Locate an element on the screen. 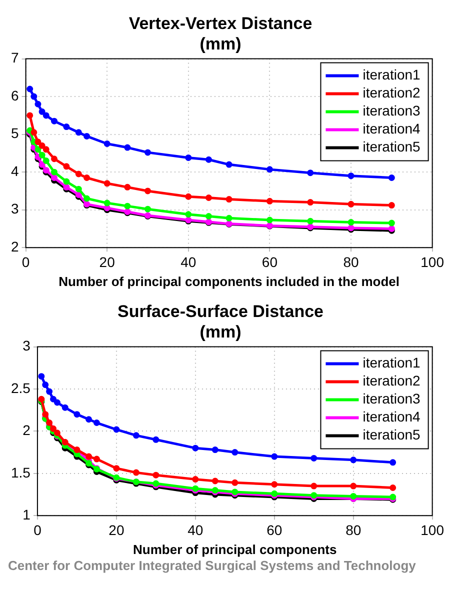 This screenshot has height=591, width=455. y-tick-label: 1 is located at coordinates (26, 514).